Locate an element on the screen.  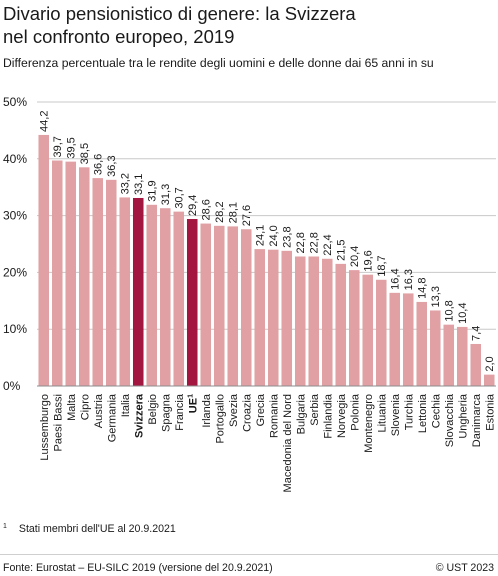
x-tick-label: Danimarca is located at coordinates (477, 420).